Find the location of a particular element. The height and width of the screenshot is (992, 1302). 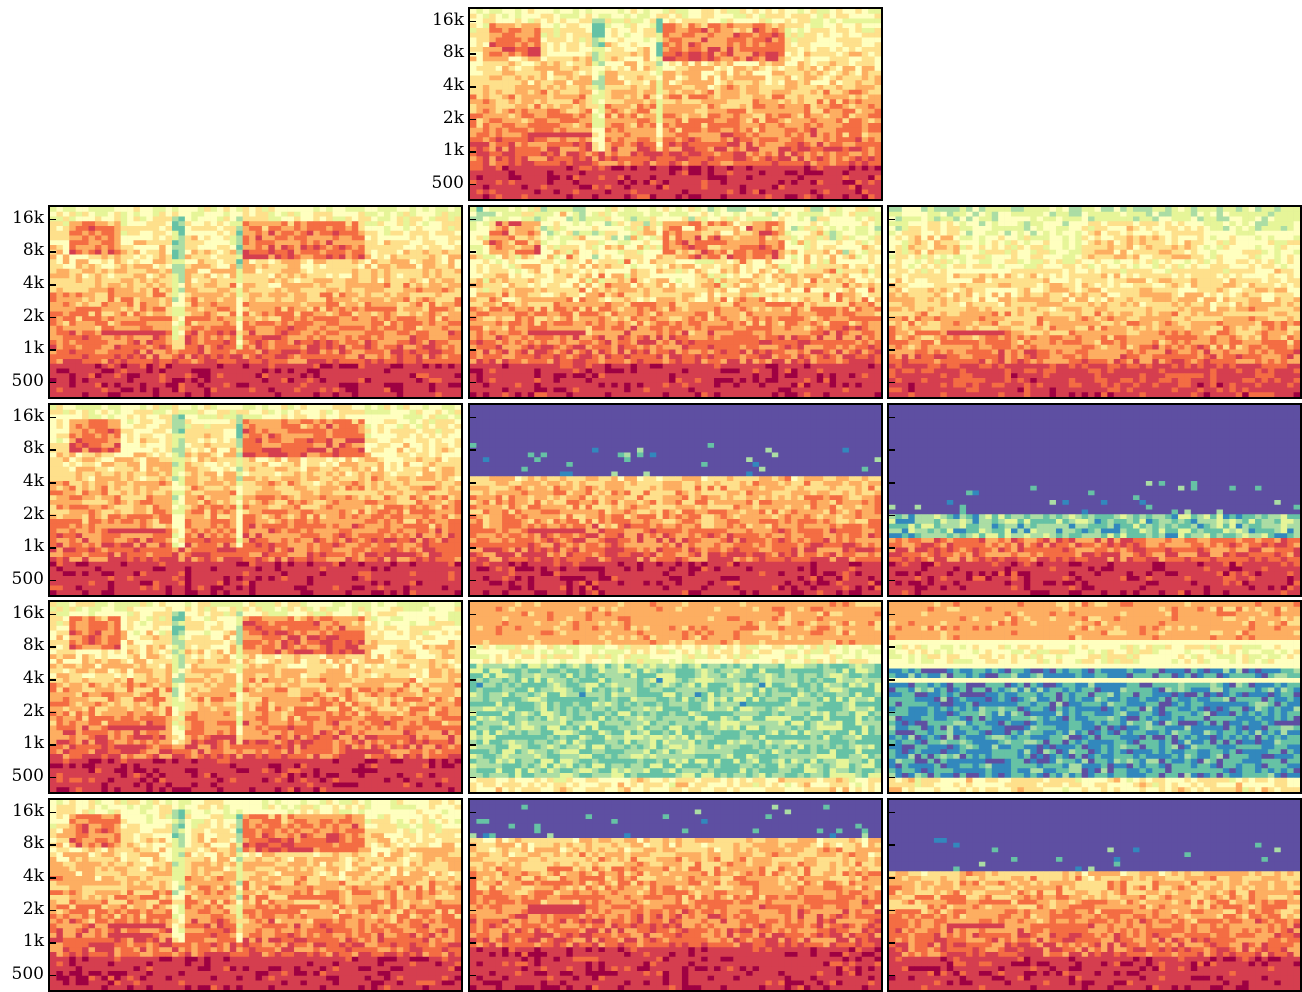

spectrogram-panel-p11 is located at coordinates (675, 895).